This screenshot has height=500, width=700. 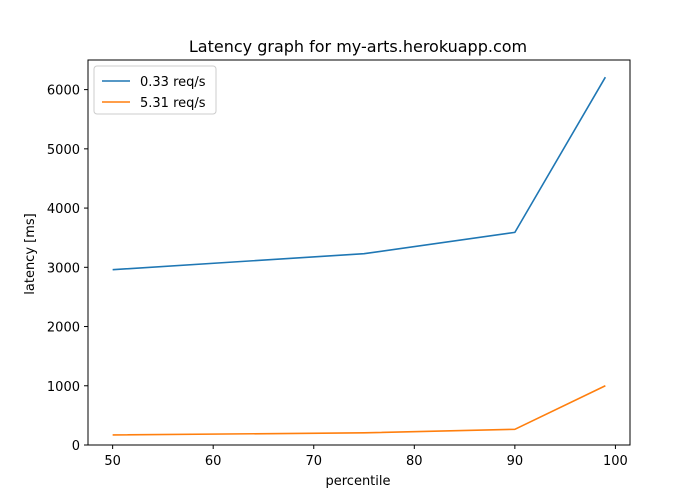 What do you see at coordinates (63, 387) in the screenshot?
I see `y-tick-label: 1000` at bounding box center [63, 387].